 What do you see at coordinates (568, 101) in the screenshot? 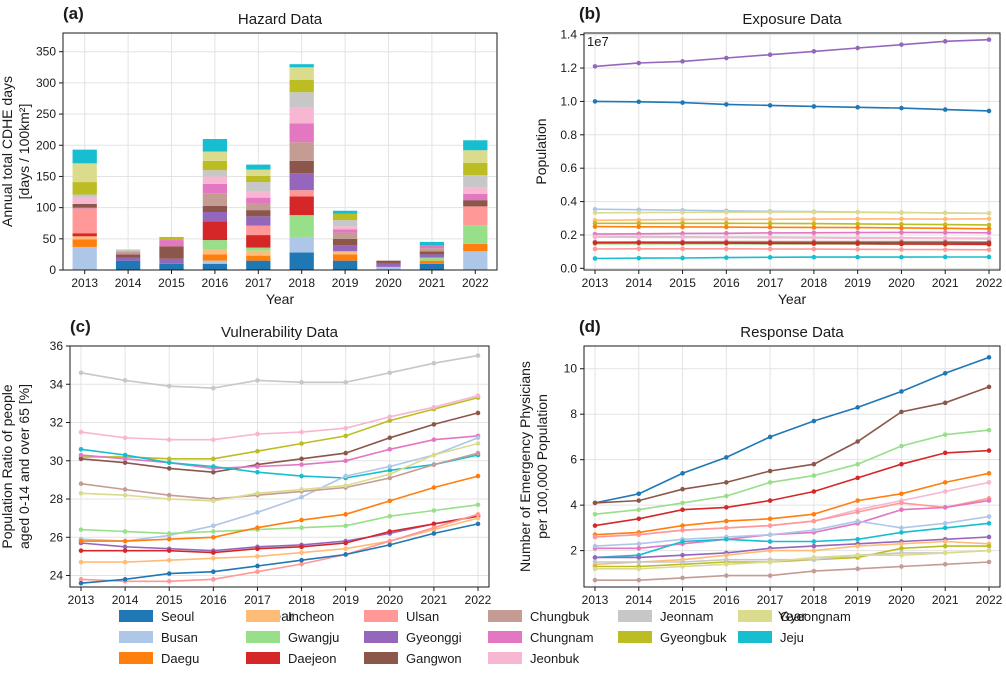
I see `y-tick-label: 1.0` at bounding box center [568, 101].